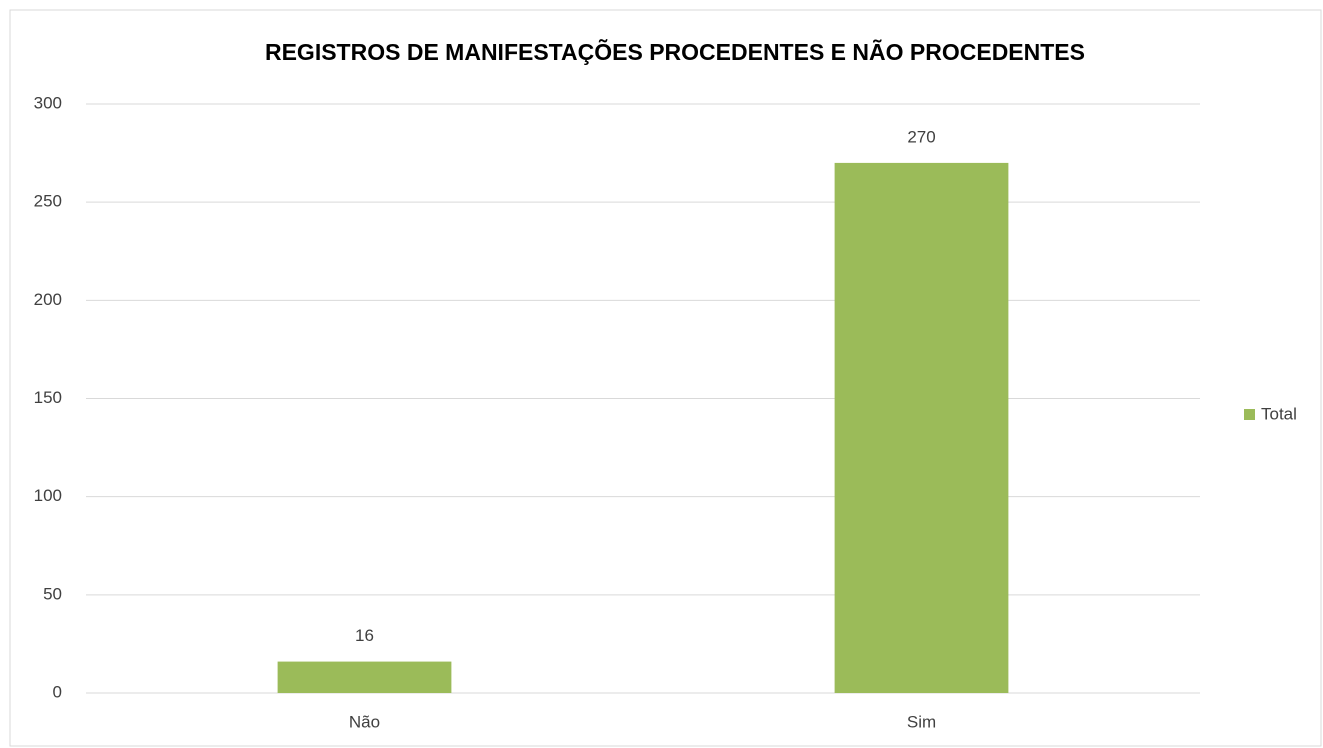 The image size is (1323, 748). Describe the element at coordinates (1249, 414) in the screenshot. I see `legend-swatch` at that location.